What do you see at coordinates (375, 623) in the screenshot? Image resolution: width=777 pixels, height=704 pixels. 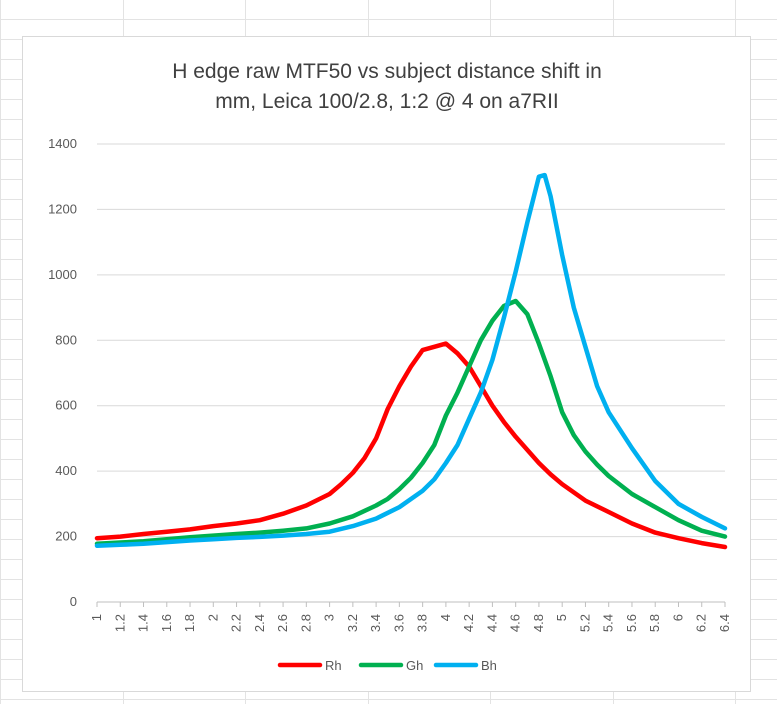 I see `x-tick-label: 3.4` at bounding box center [375, 623].